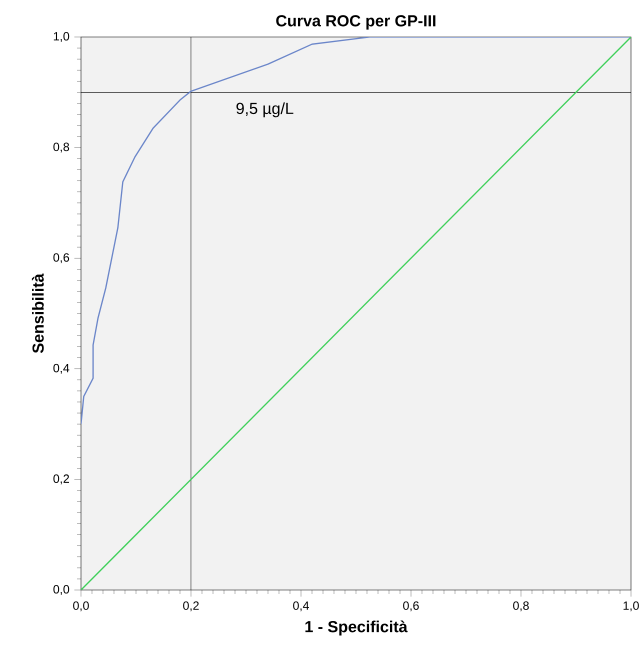 The width and height of the screenshot is (644, 651). What do you see at coordinates (81, 606) in the screenshot?
I see `x-tick-label: 0,0` at bounding box center [81, 606].